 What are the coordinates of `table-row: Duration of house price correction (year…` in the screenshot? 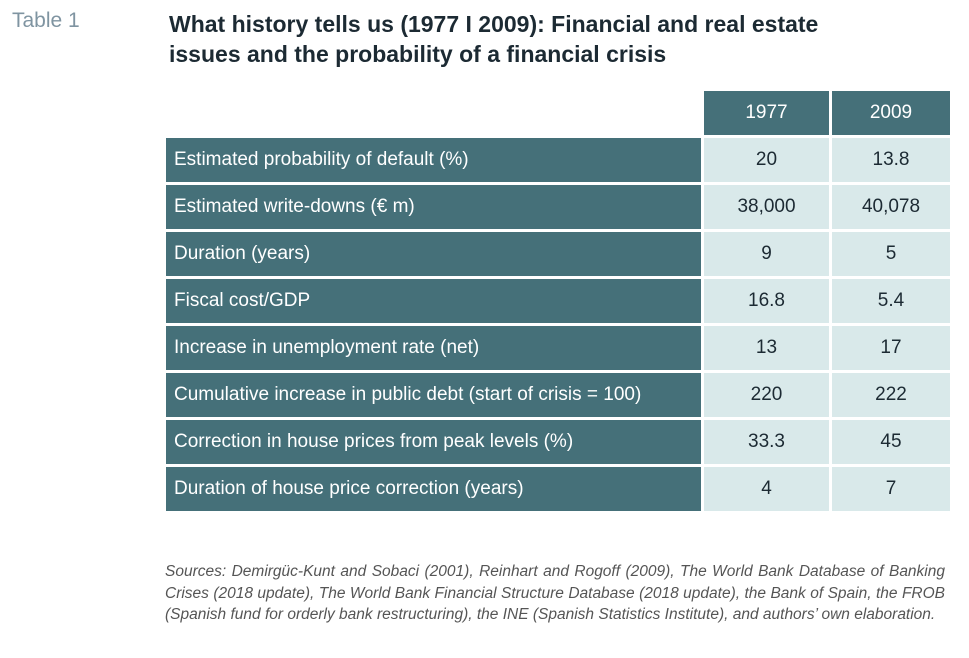 It's located at (558, 489).